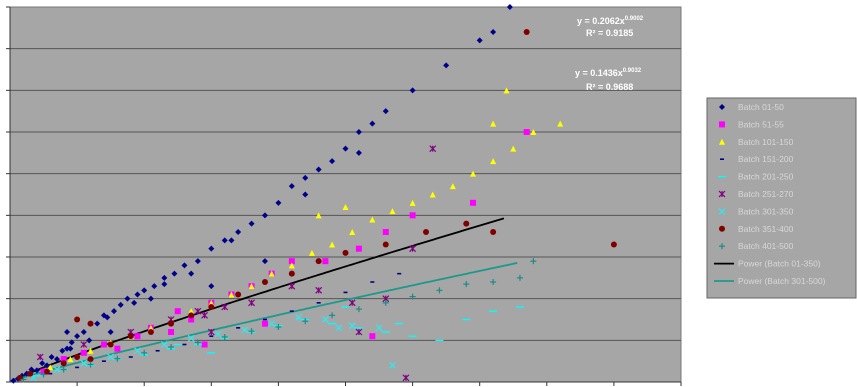  I want to click on svg-text: y = 0.1436x0.9032, so click(608, 73).